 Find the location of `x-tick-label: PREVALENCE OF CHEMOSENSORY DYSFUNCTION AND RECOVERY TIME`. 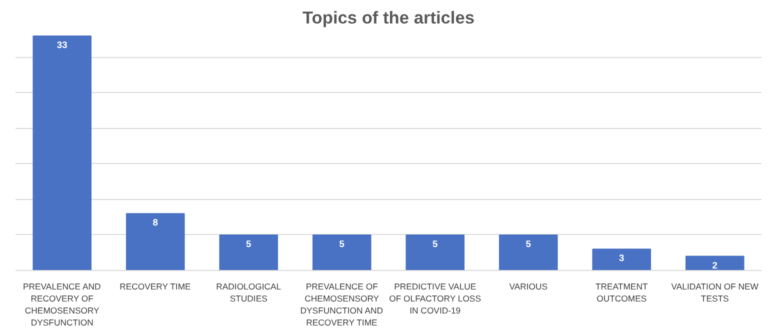

x-tick-label: PREVALENCE OF CHEMOSENSORY DYSFUNCTION AND RECOVERY TIME is located at coordinates (342, 305).